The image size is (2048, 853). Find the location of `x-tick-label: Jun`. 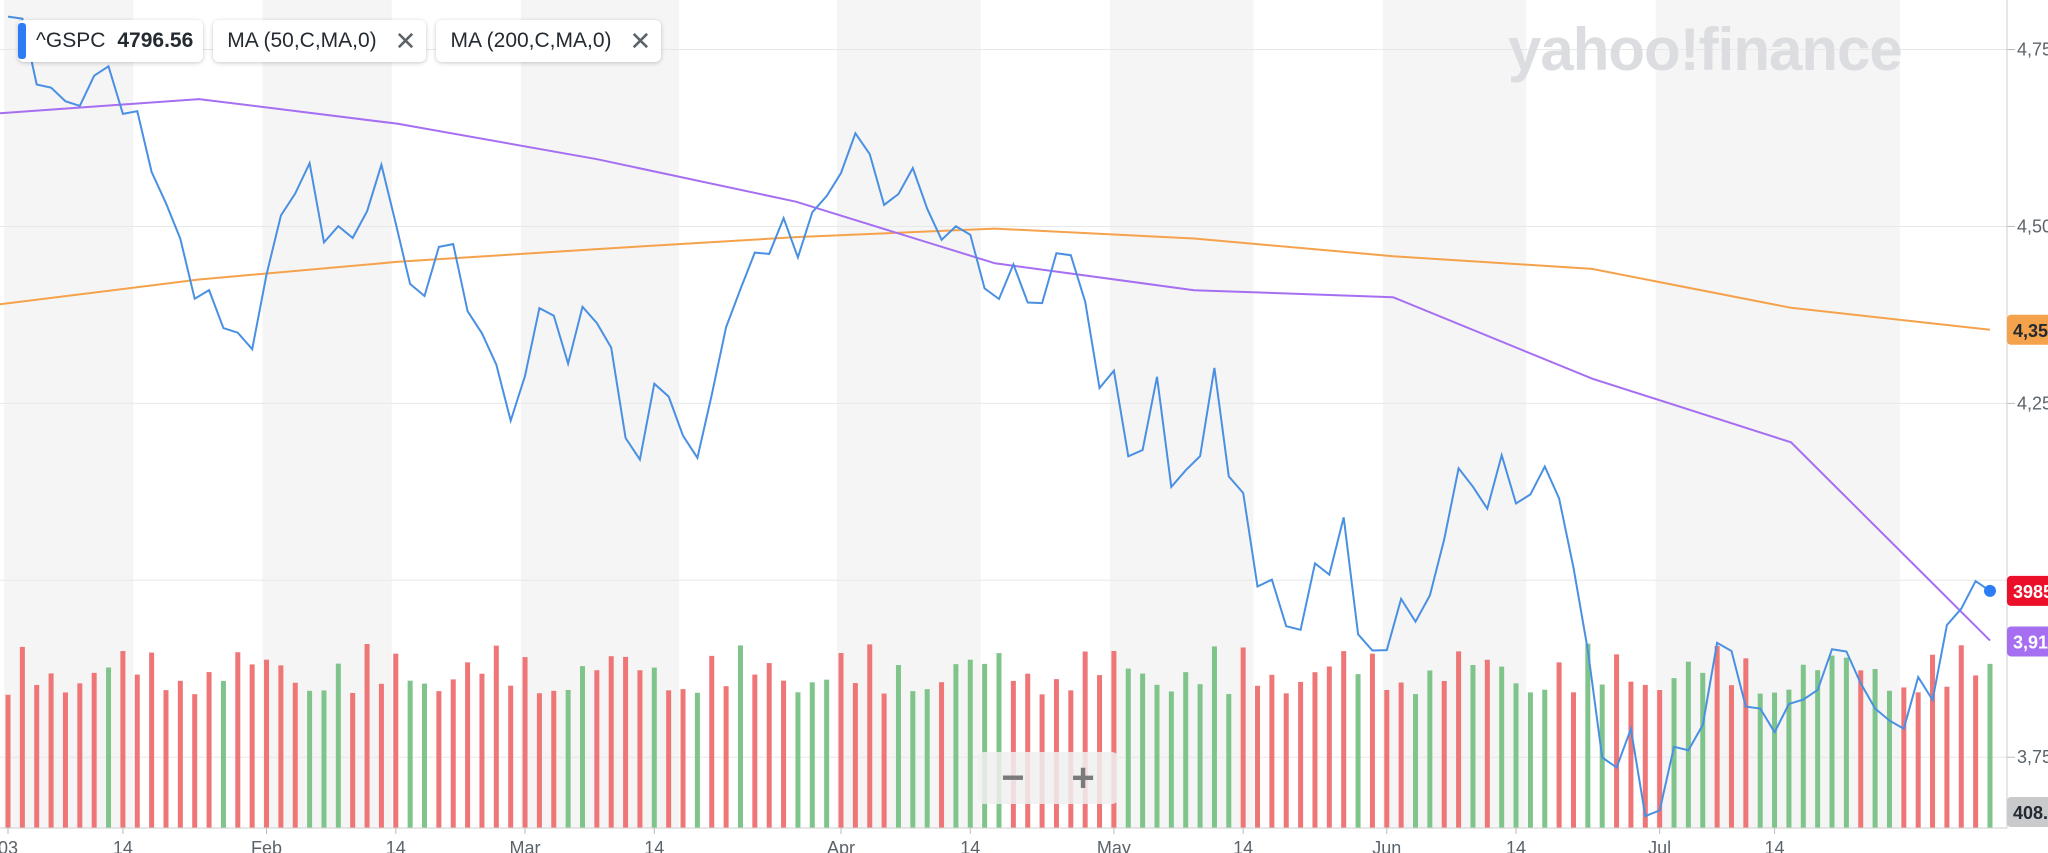

x-tick-label: Jun is located at coordinates (1386, 845).